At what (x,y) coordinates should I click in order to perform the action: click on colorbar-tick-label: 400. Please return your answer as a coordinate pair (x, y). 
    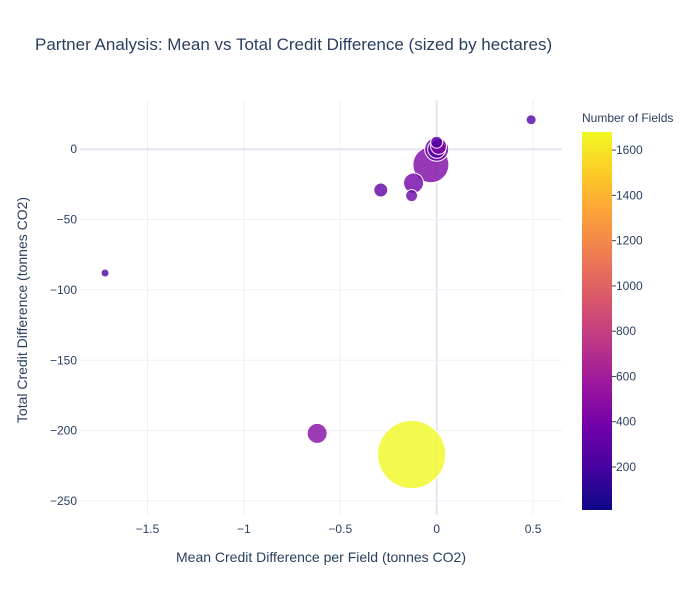
    Looking at the image, I should click on (626, 422).